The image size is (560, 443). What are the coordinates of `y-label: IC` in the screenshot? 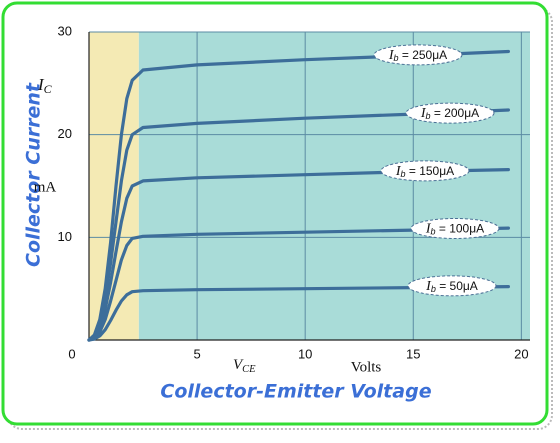 It's located at (45, 85).